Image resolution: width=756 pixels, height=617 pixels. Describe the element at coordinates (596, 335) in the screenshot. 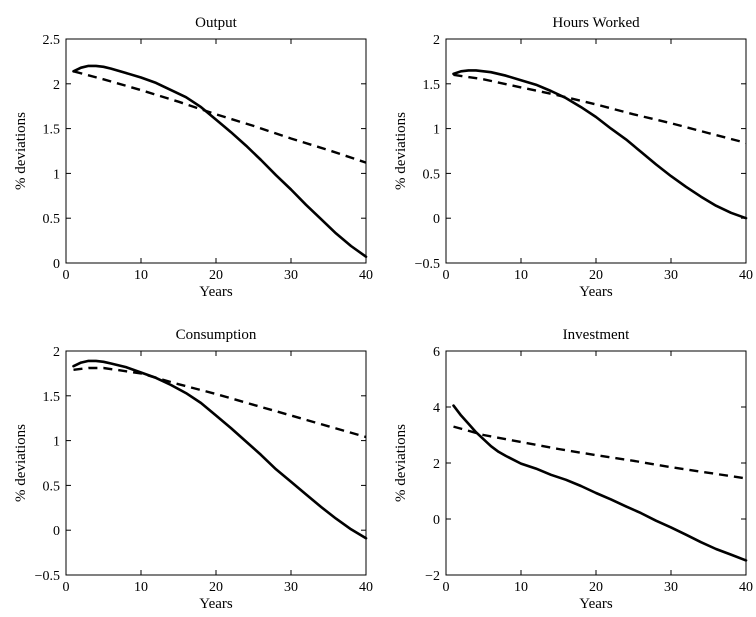

I see `investment-chart-title: Investment` at that location.